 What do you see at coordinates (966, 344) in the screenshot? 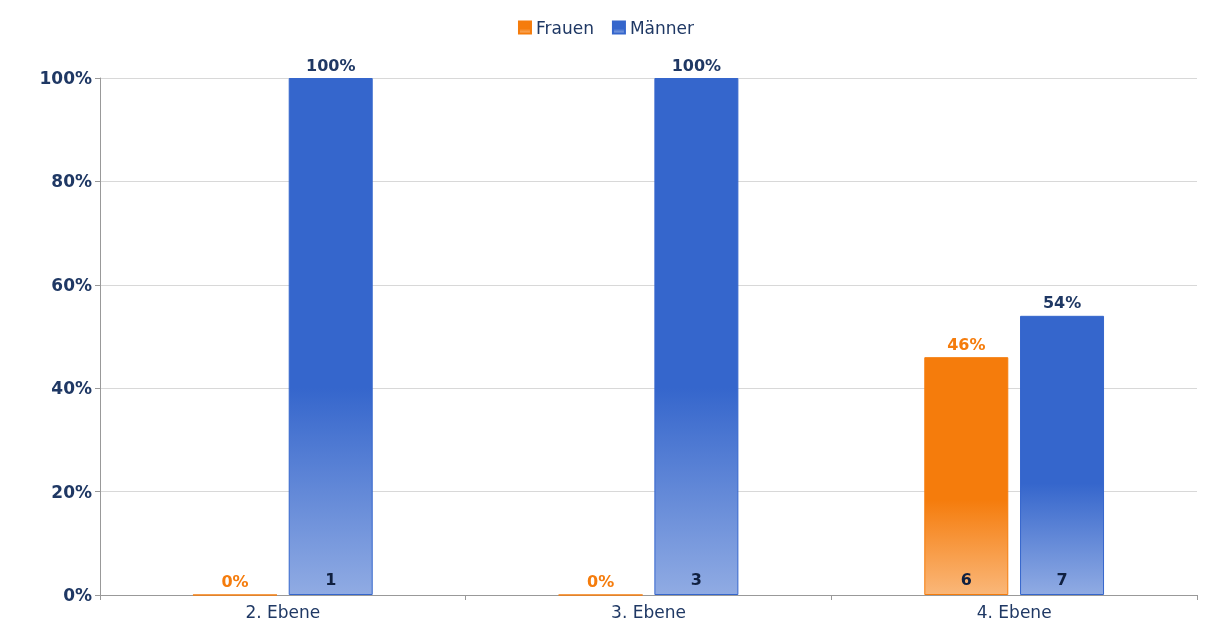
I see `data-label: 46%` at bounding box center [966, 344].